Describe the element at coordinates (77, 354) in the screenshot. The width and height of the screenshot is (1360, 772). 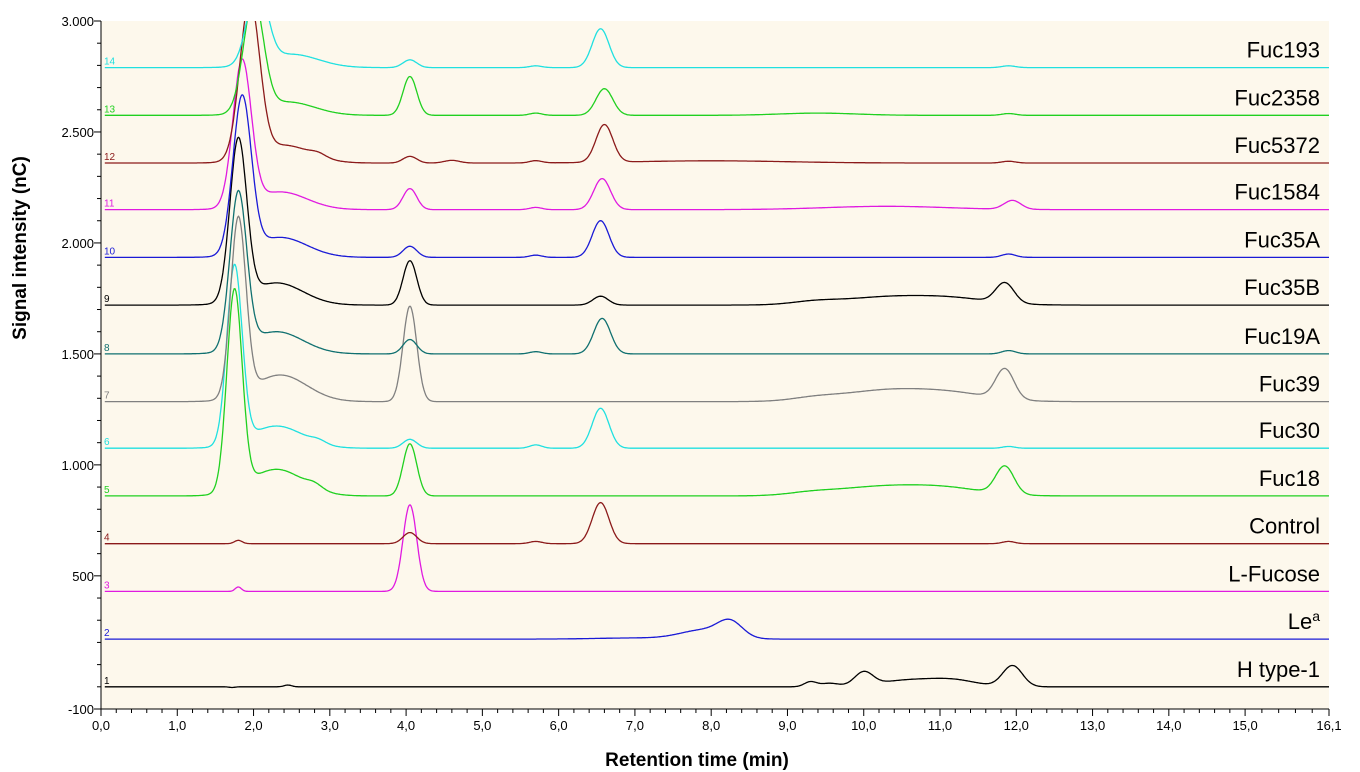
I see `y-tick-label: 1.500` at that location.